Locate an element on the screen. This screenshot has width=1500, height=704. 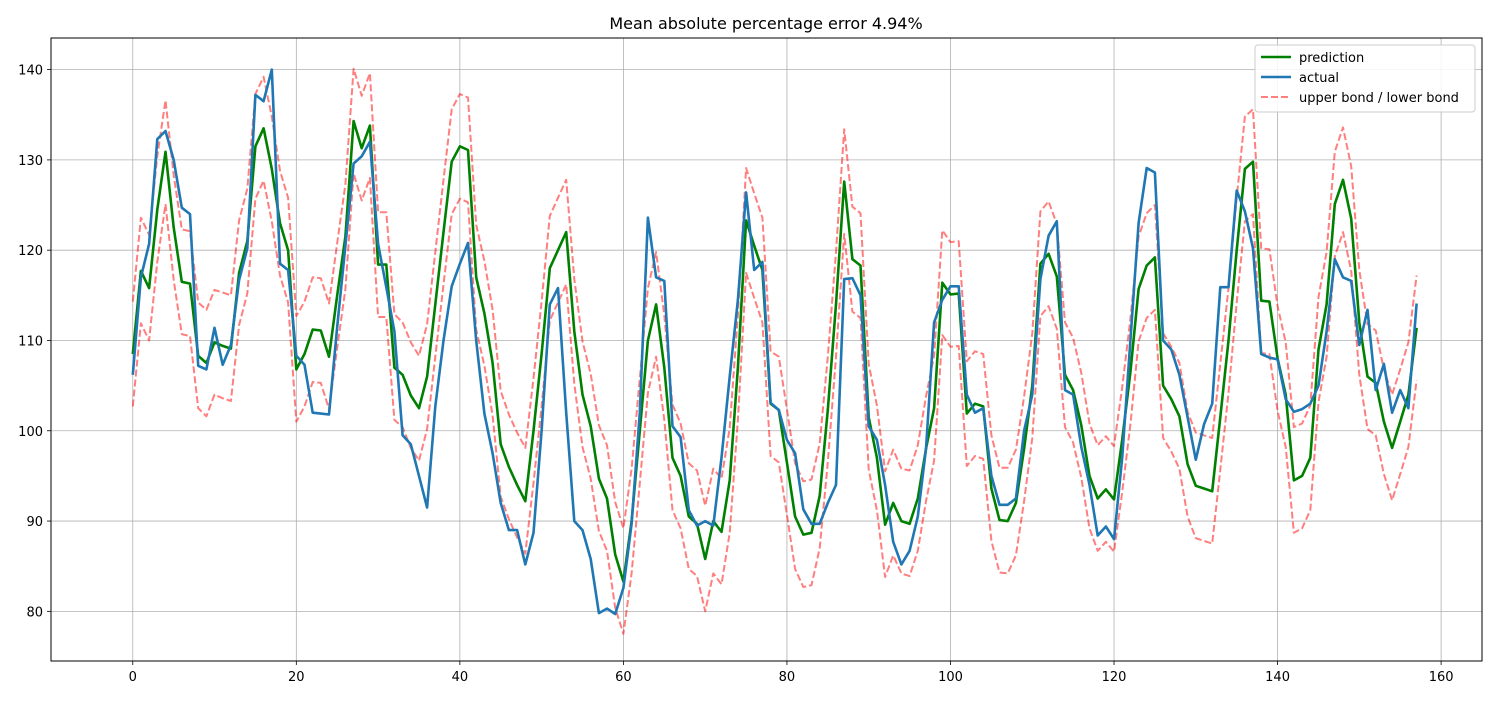
x-tick-label: 20 is located at coordinates (296, 677).